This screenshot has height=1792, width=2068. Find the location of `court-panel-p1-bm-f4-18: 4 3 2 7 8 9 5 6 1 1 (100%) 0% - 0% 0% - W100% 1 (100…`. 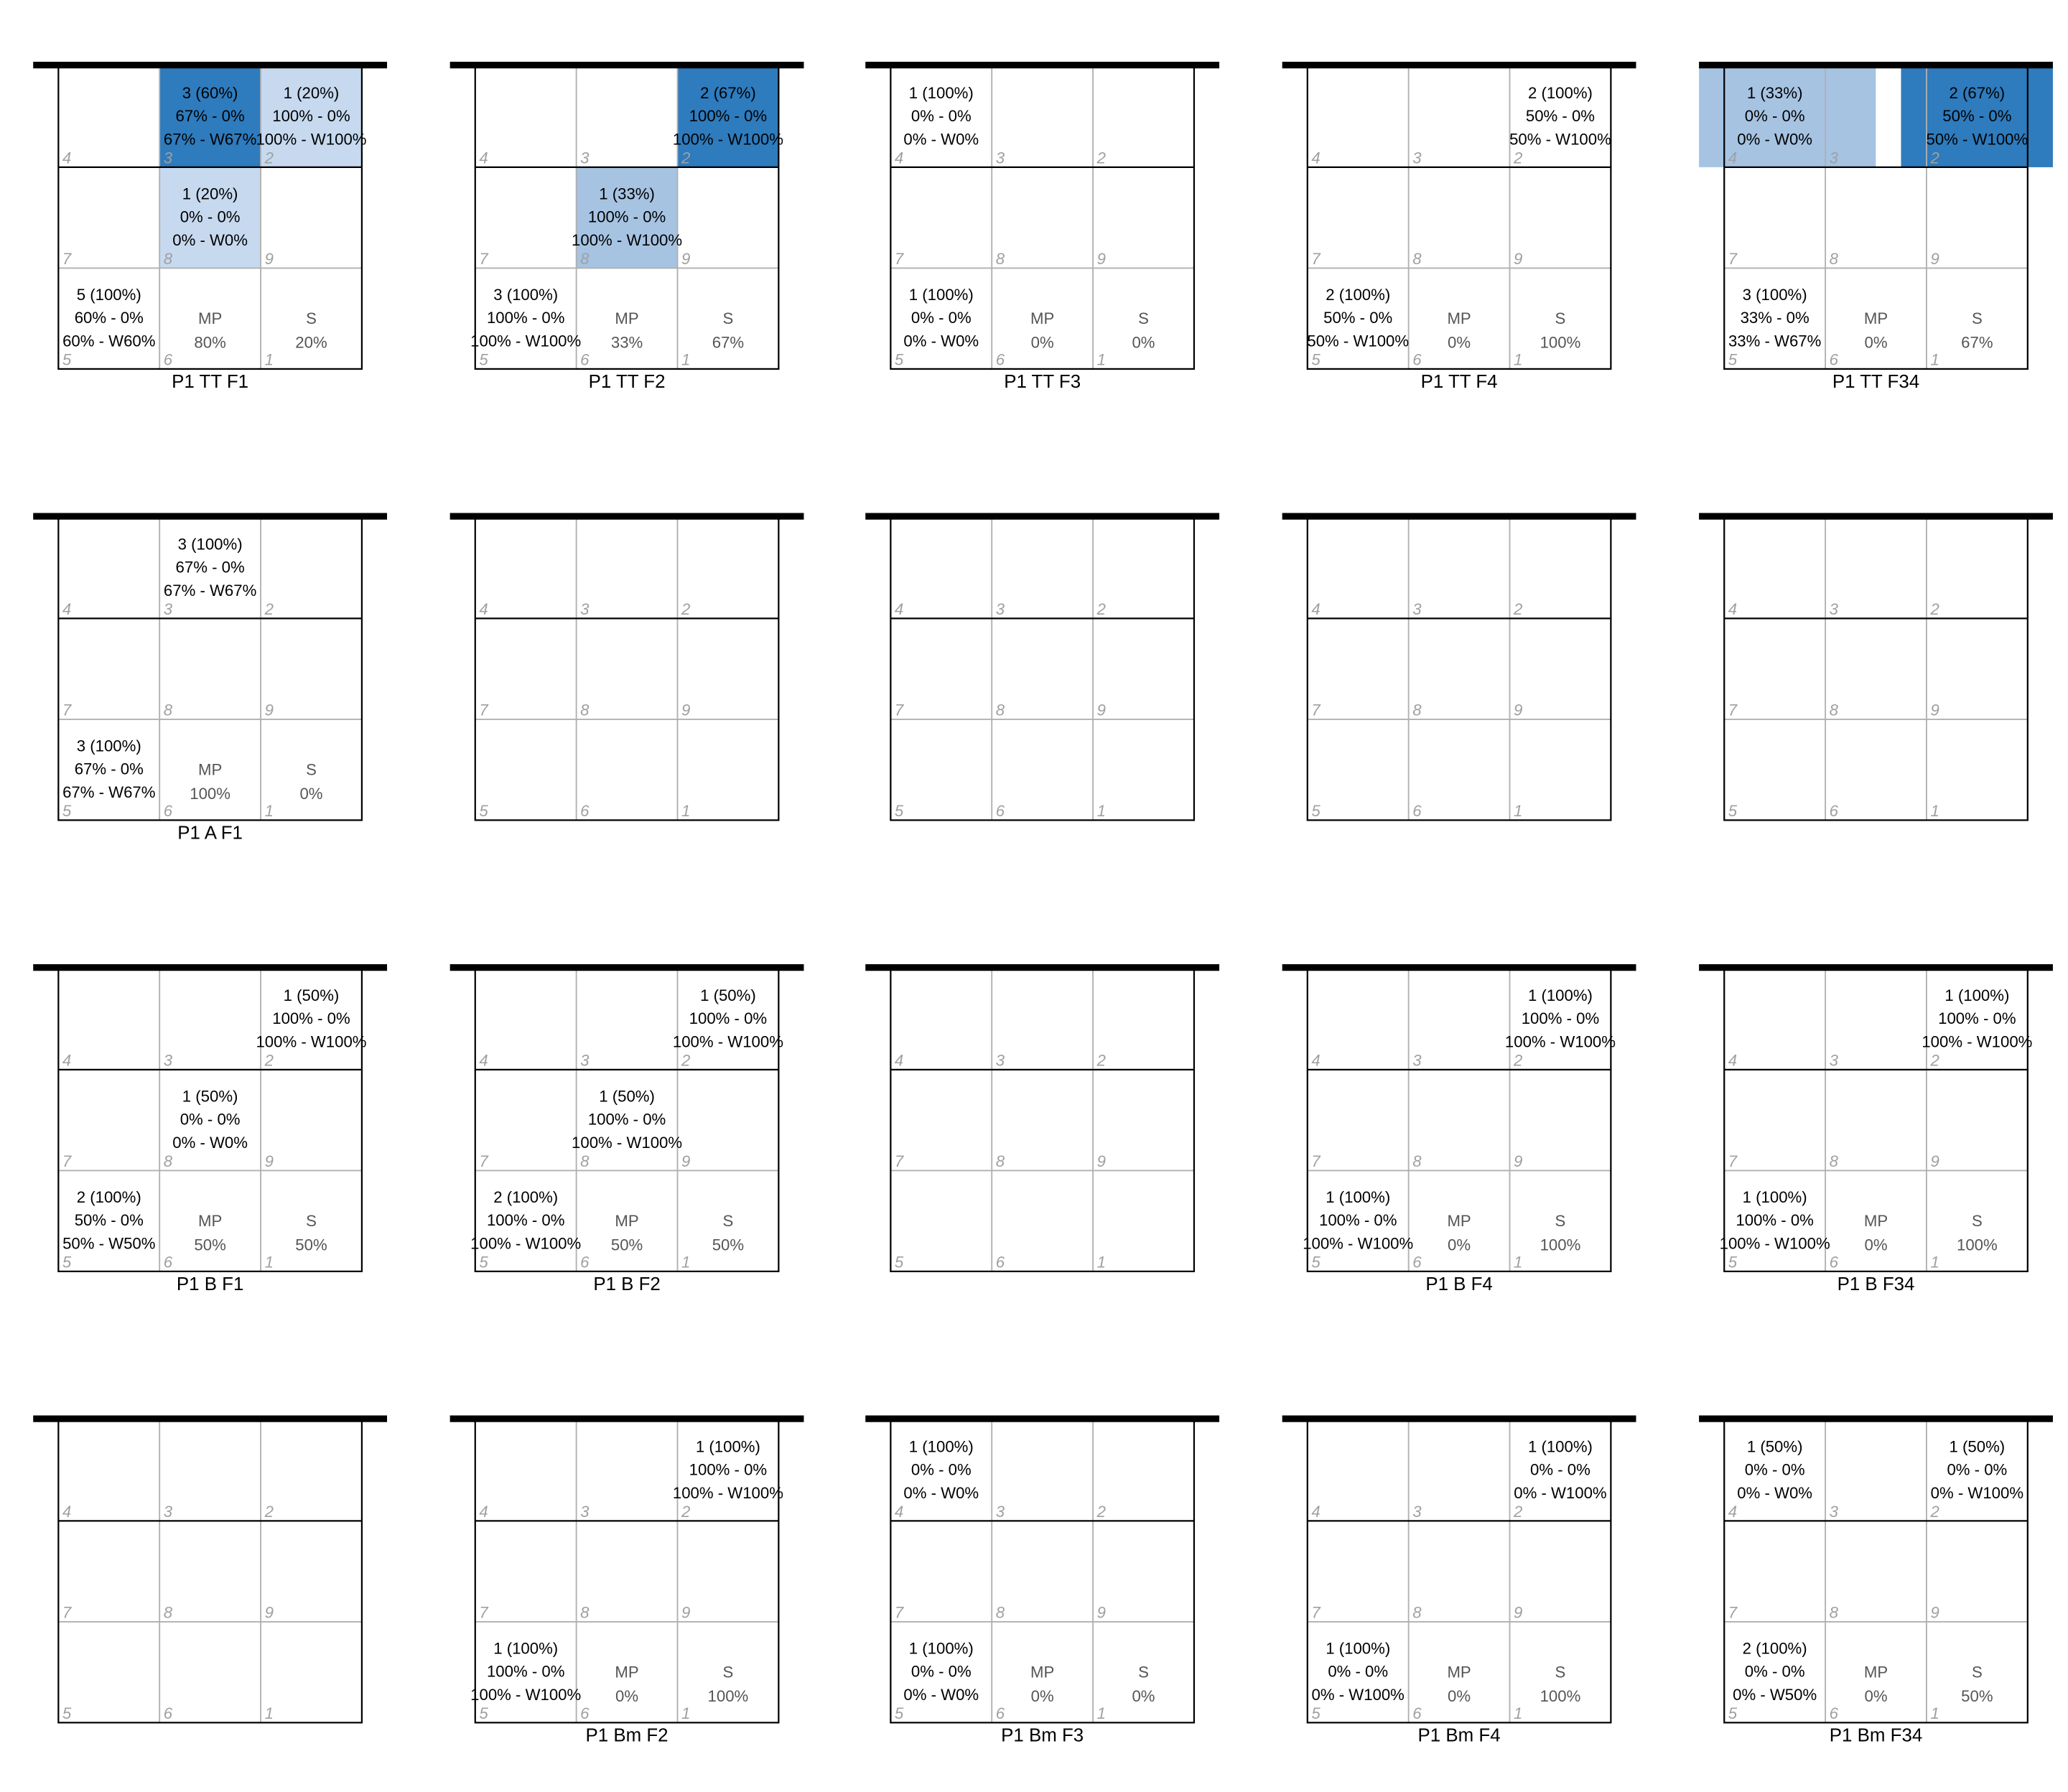

court-panel-p1-bm-f4-18: 4 3 2 7 8 9 5 6 1 1 (100%) 0% - 0% 0% - W100% 1 (100… is located at coordinates (1459, 1580).